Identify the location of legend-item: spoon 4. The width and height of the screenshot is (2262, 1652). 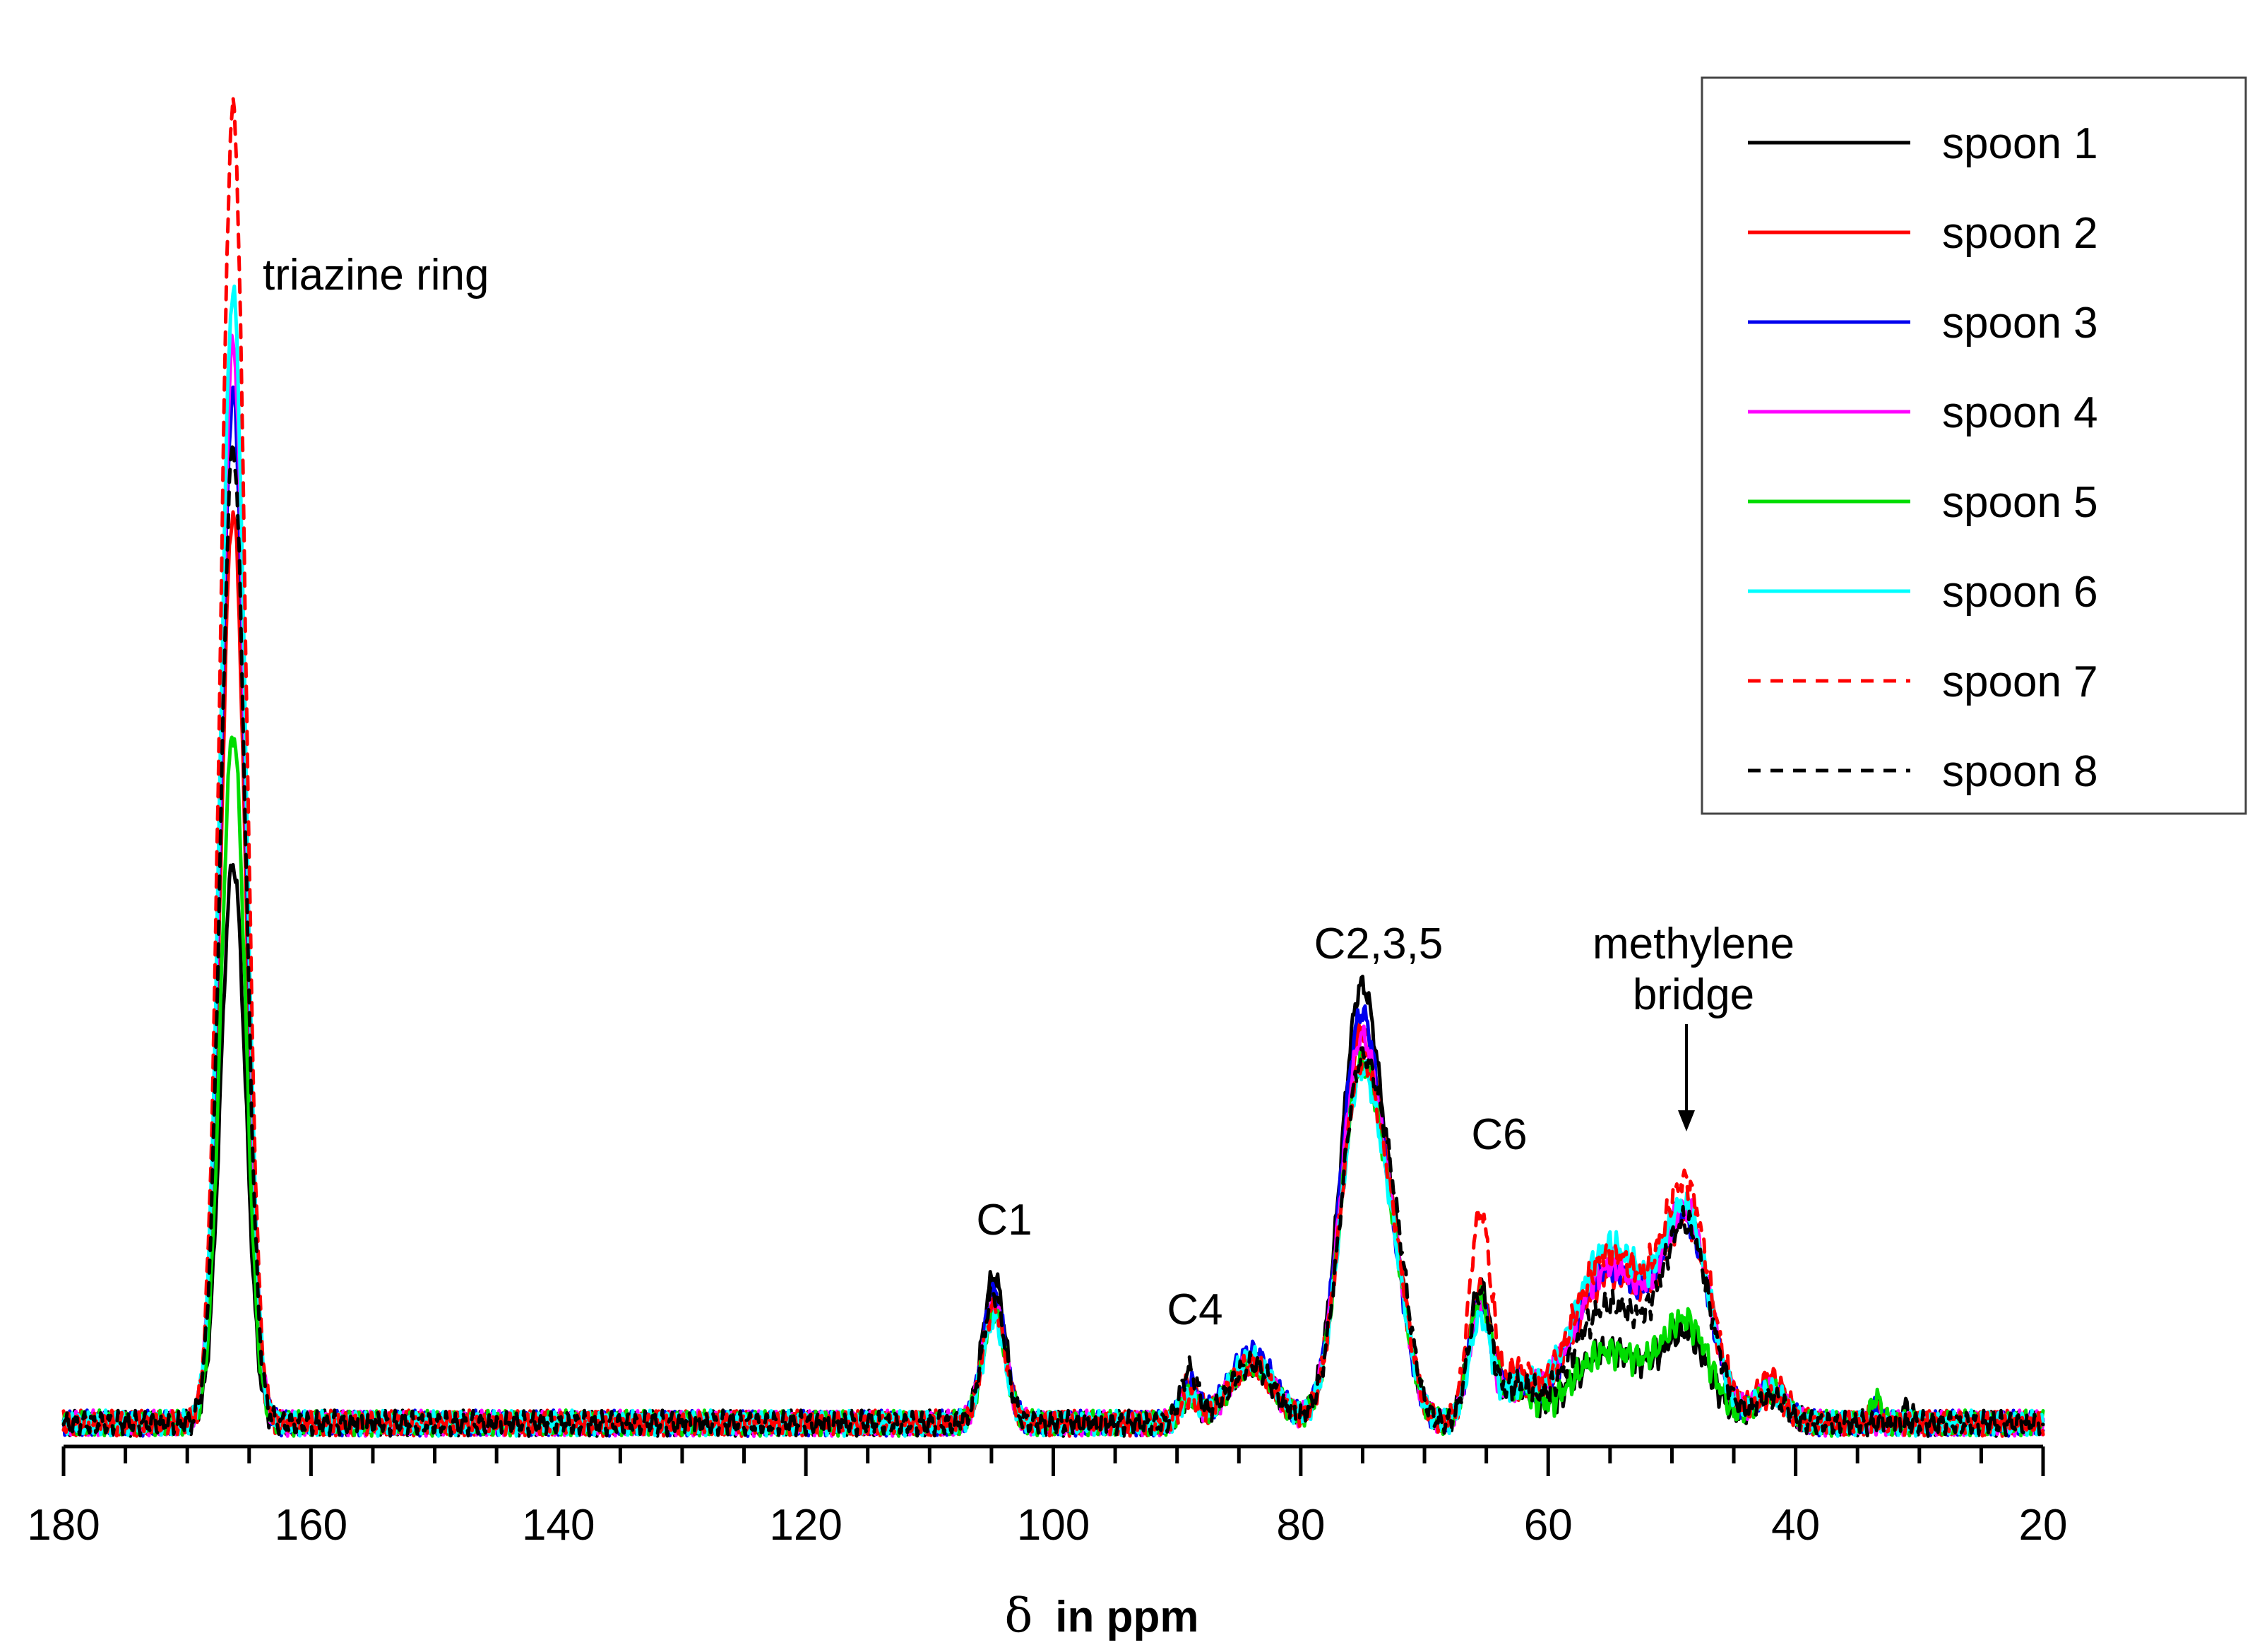
(1923, 413).